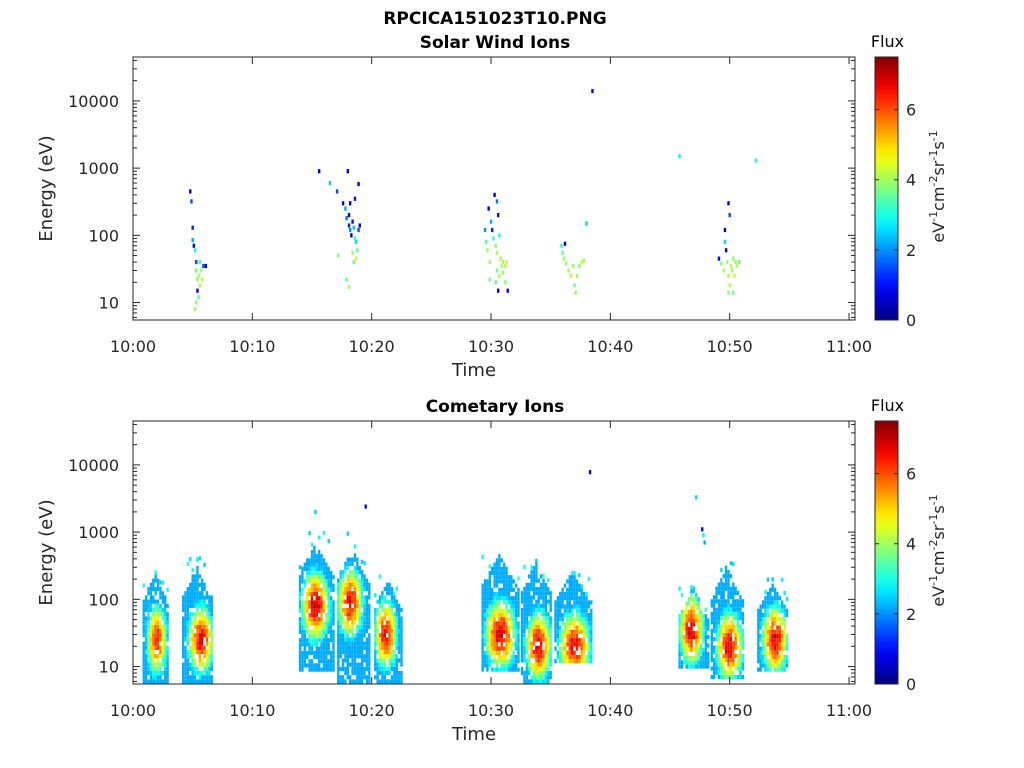  Describe the element at coordinates (849, 346) in the screenshot. I see `x-tick-label: 11:00` at that location.